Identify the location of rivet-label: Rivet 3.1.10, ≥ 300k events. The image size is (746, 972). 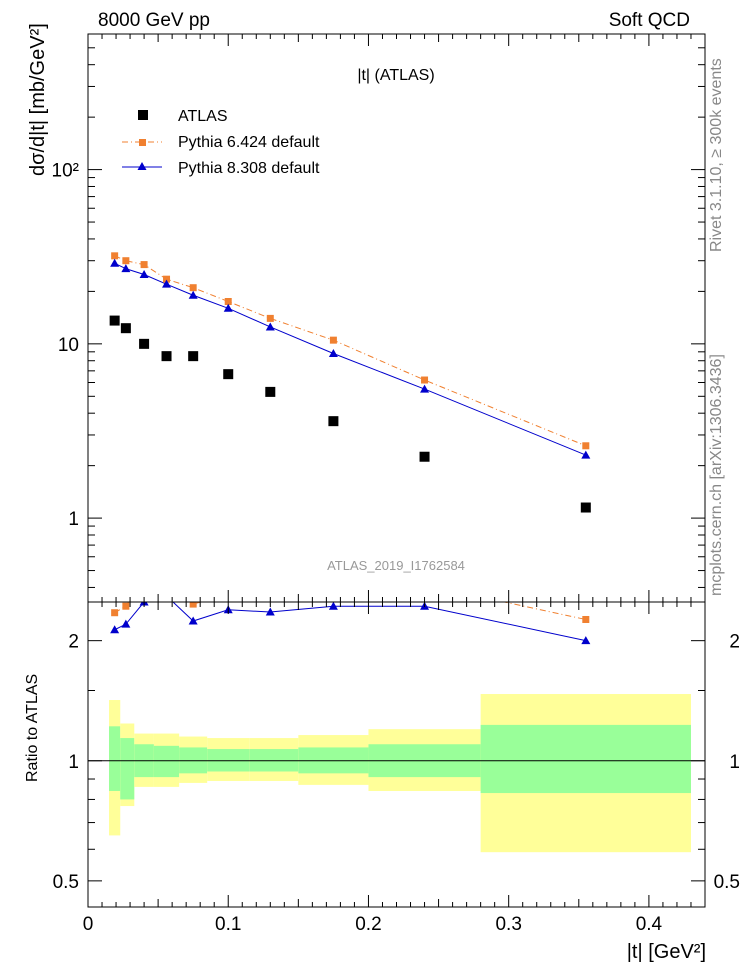
(716, 155).